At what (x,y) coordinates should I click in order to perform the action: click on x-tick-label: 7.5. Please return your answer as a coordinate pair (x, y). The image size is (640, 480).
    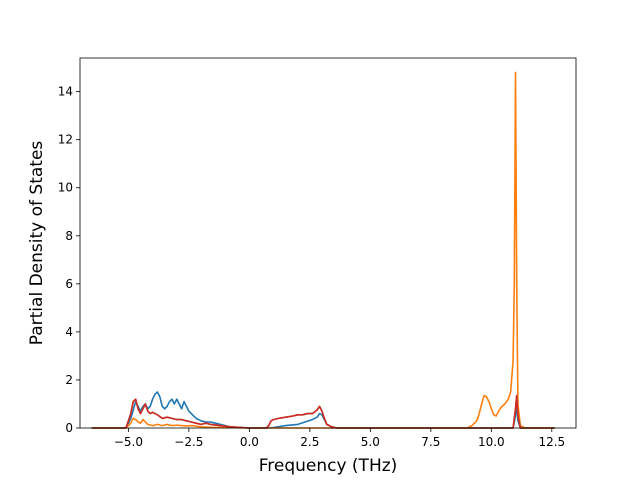
    Looking at the image, I should click on (430, 442).